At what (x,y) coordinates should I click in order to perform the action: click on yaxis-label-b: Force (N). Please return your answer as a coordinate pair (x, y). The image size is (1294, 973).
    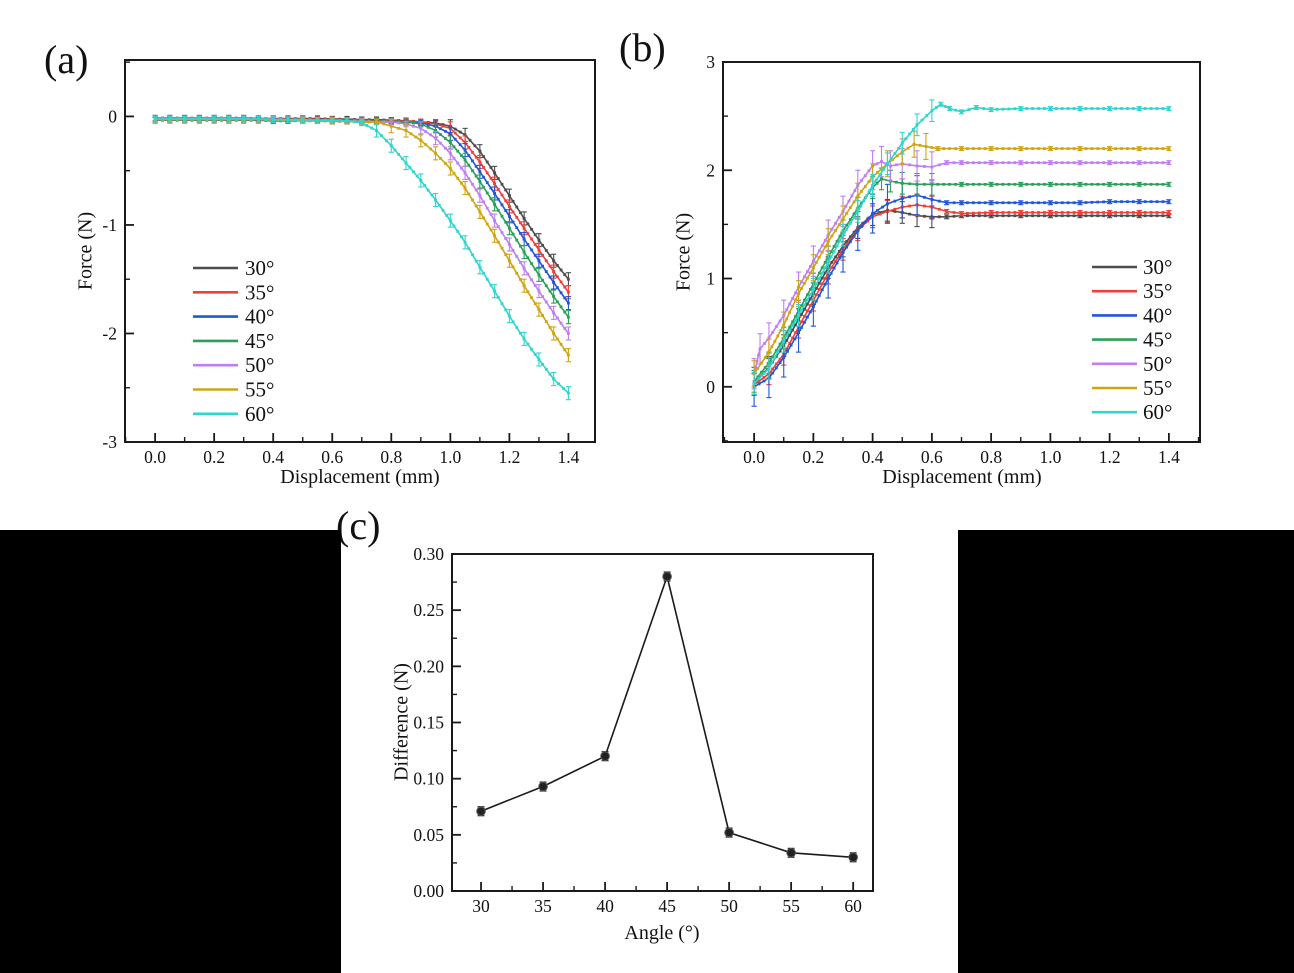
    Looking at the image, I should click on (683, 252).